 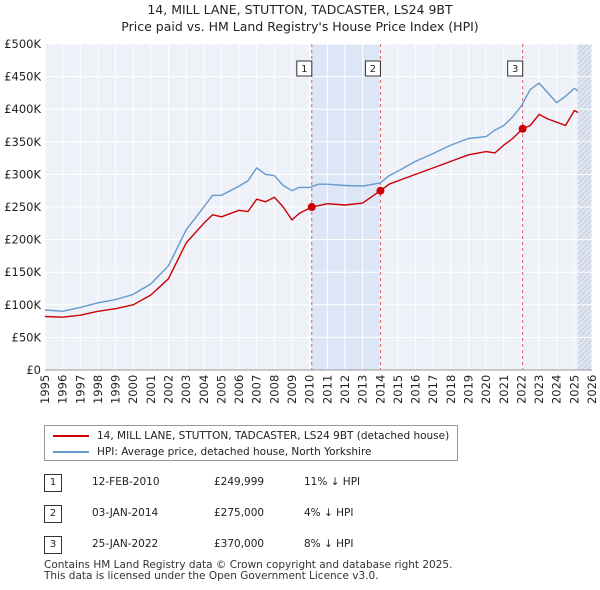 I want to click on sale-price: £370,000, so click(x=239, y=544).